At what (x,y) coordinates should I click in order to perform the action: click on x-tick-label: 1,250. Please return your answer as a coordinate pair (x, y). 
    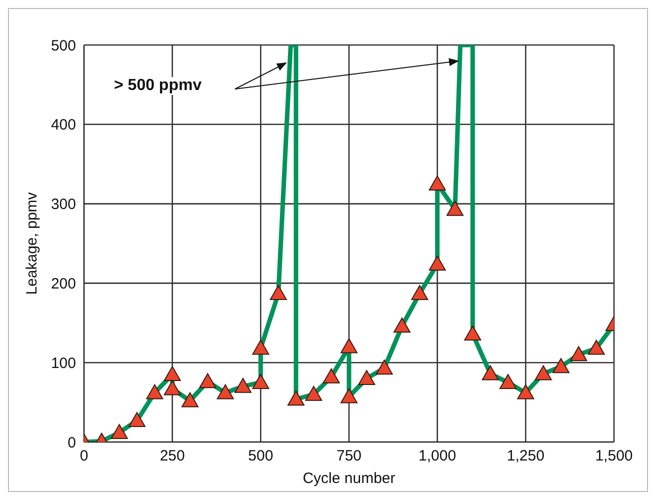
    Looking at the image, I should click on (525, 456).